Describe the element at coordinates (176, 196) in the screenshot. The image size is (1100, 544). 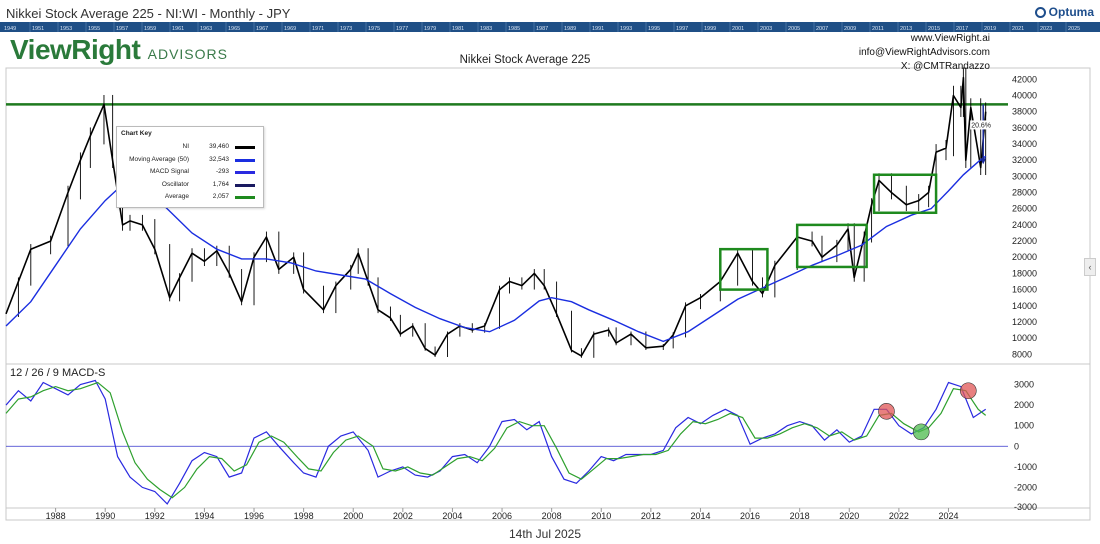
I see `chart-key-name: Average` at that location.